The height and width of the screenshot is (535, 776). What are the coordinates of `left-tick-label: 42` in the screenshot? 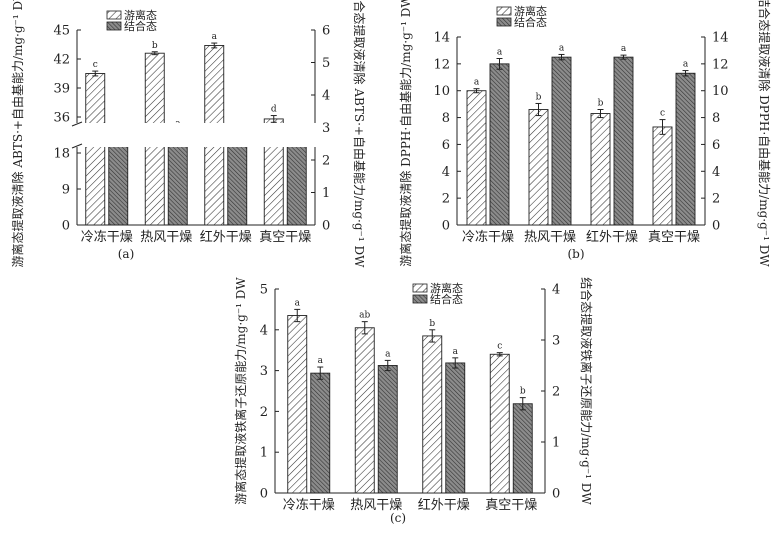 It's located at (61, 60).